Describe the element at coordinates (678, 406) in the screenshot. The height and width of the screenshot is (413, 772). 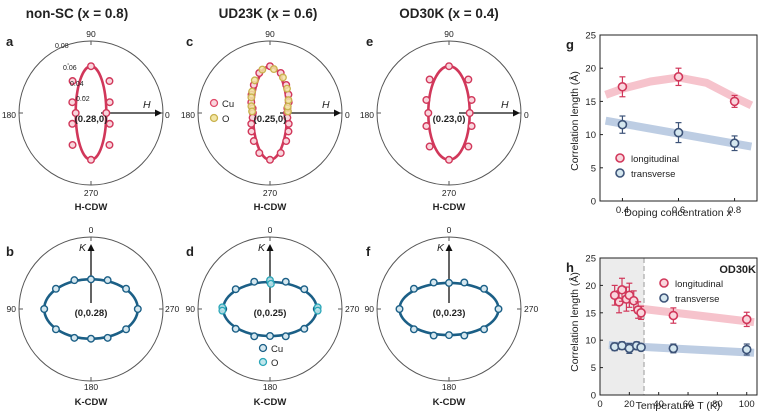
I see `x-axis-label-h: Temperature T (K)` at that location.